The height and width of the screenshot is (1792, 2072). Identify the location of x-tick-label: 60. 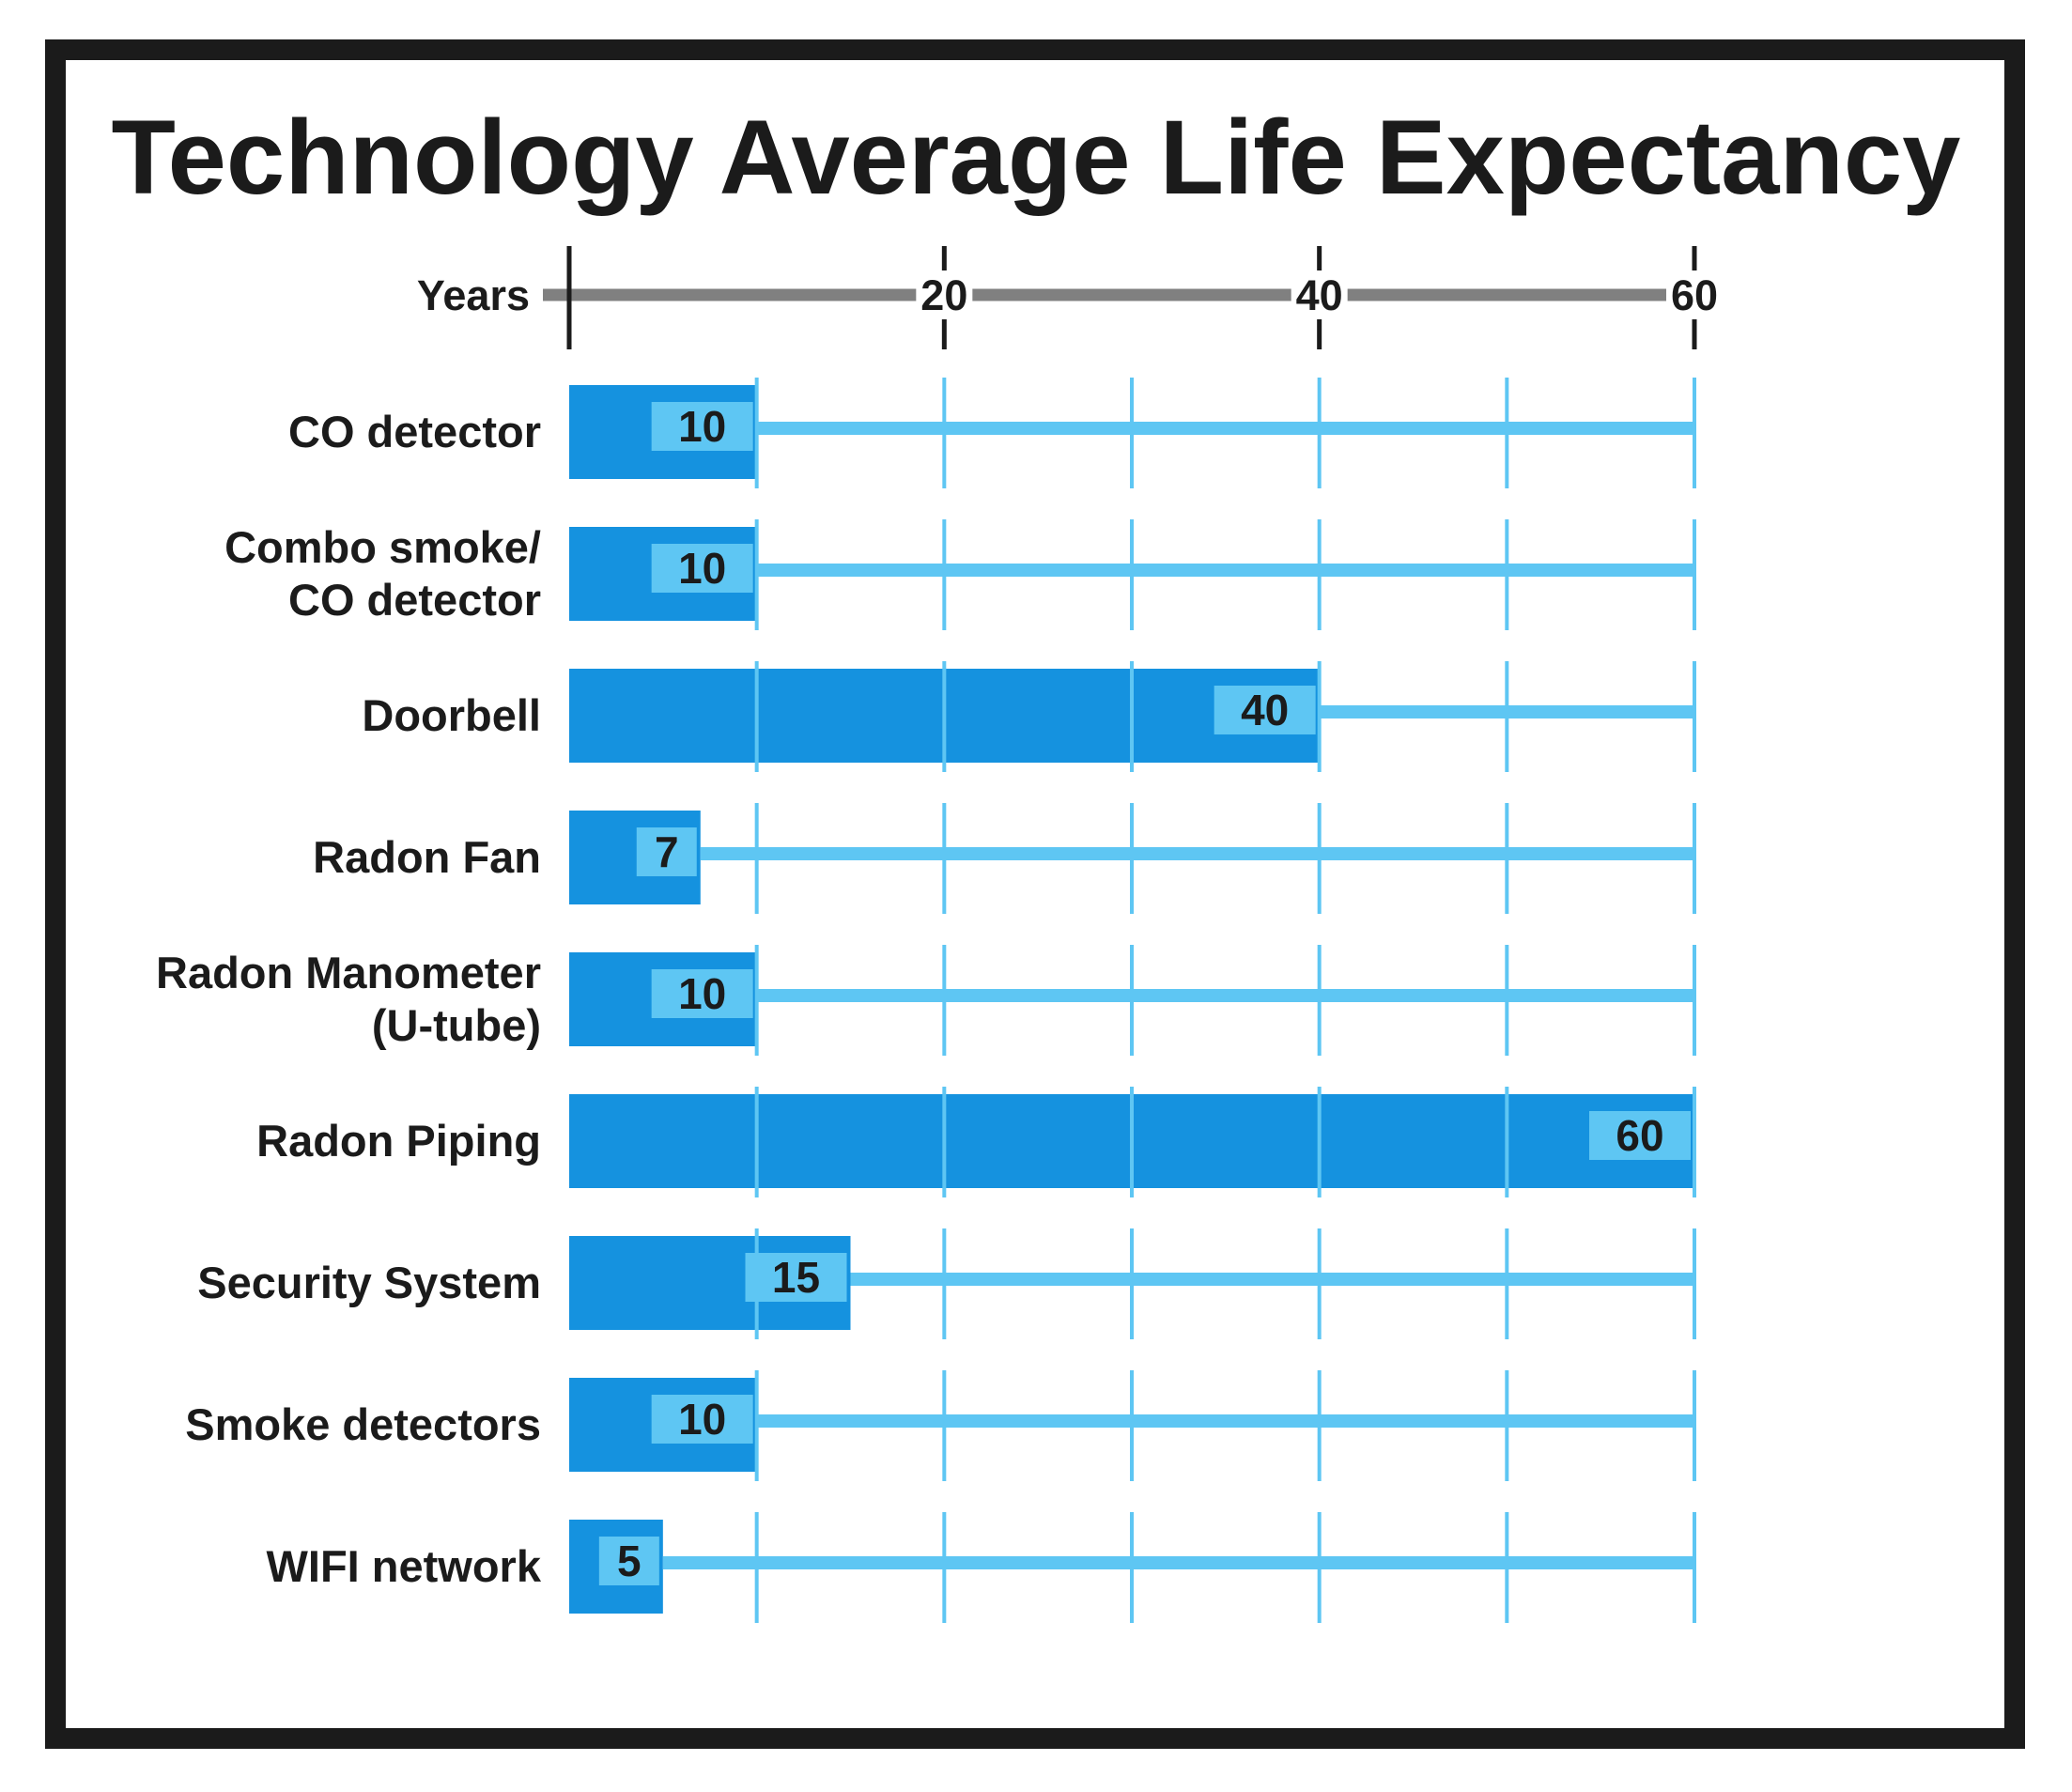
(1694, 295).